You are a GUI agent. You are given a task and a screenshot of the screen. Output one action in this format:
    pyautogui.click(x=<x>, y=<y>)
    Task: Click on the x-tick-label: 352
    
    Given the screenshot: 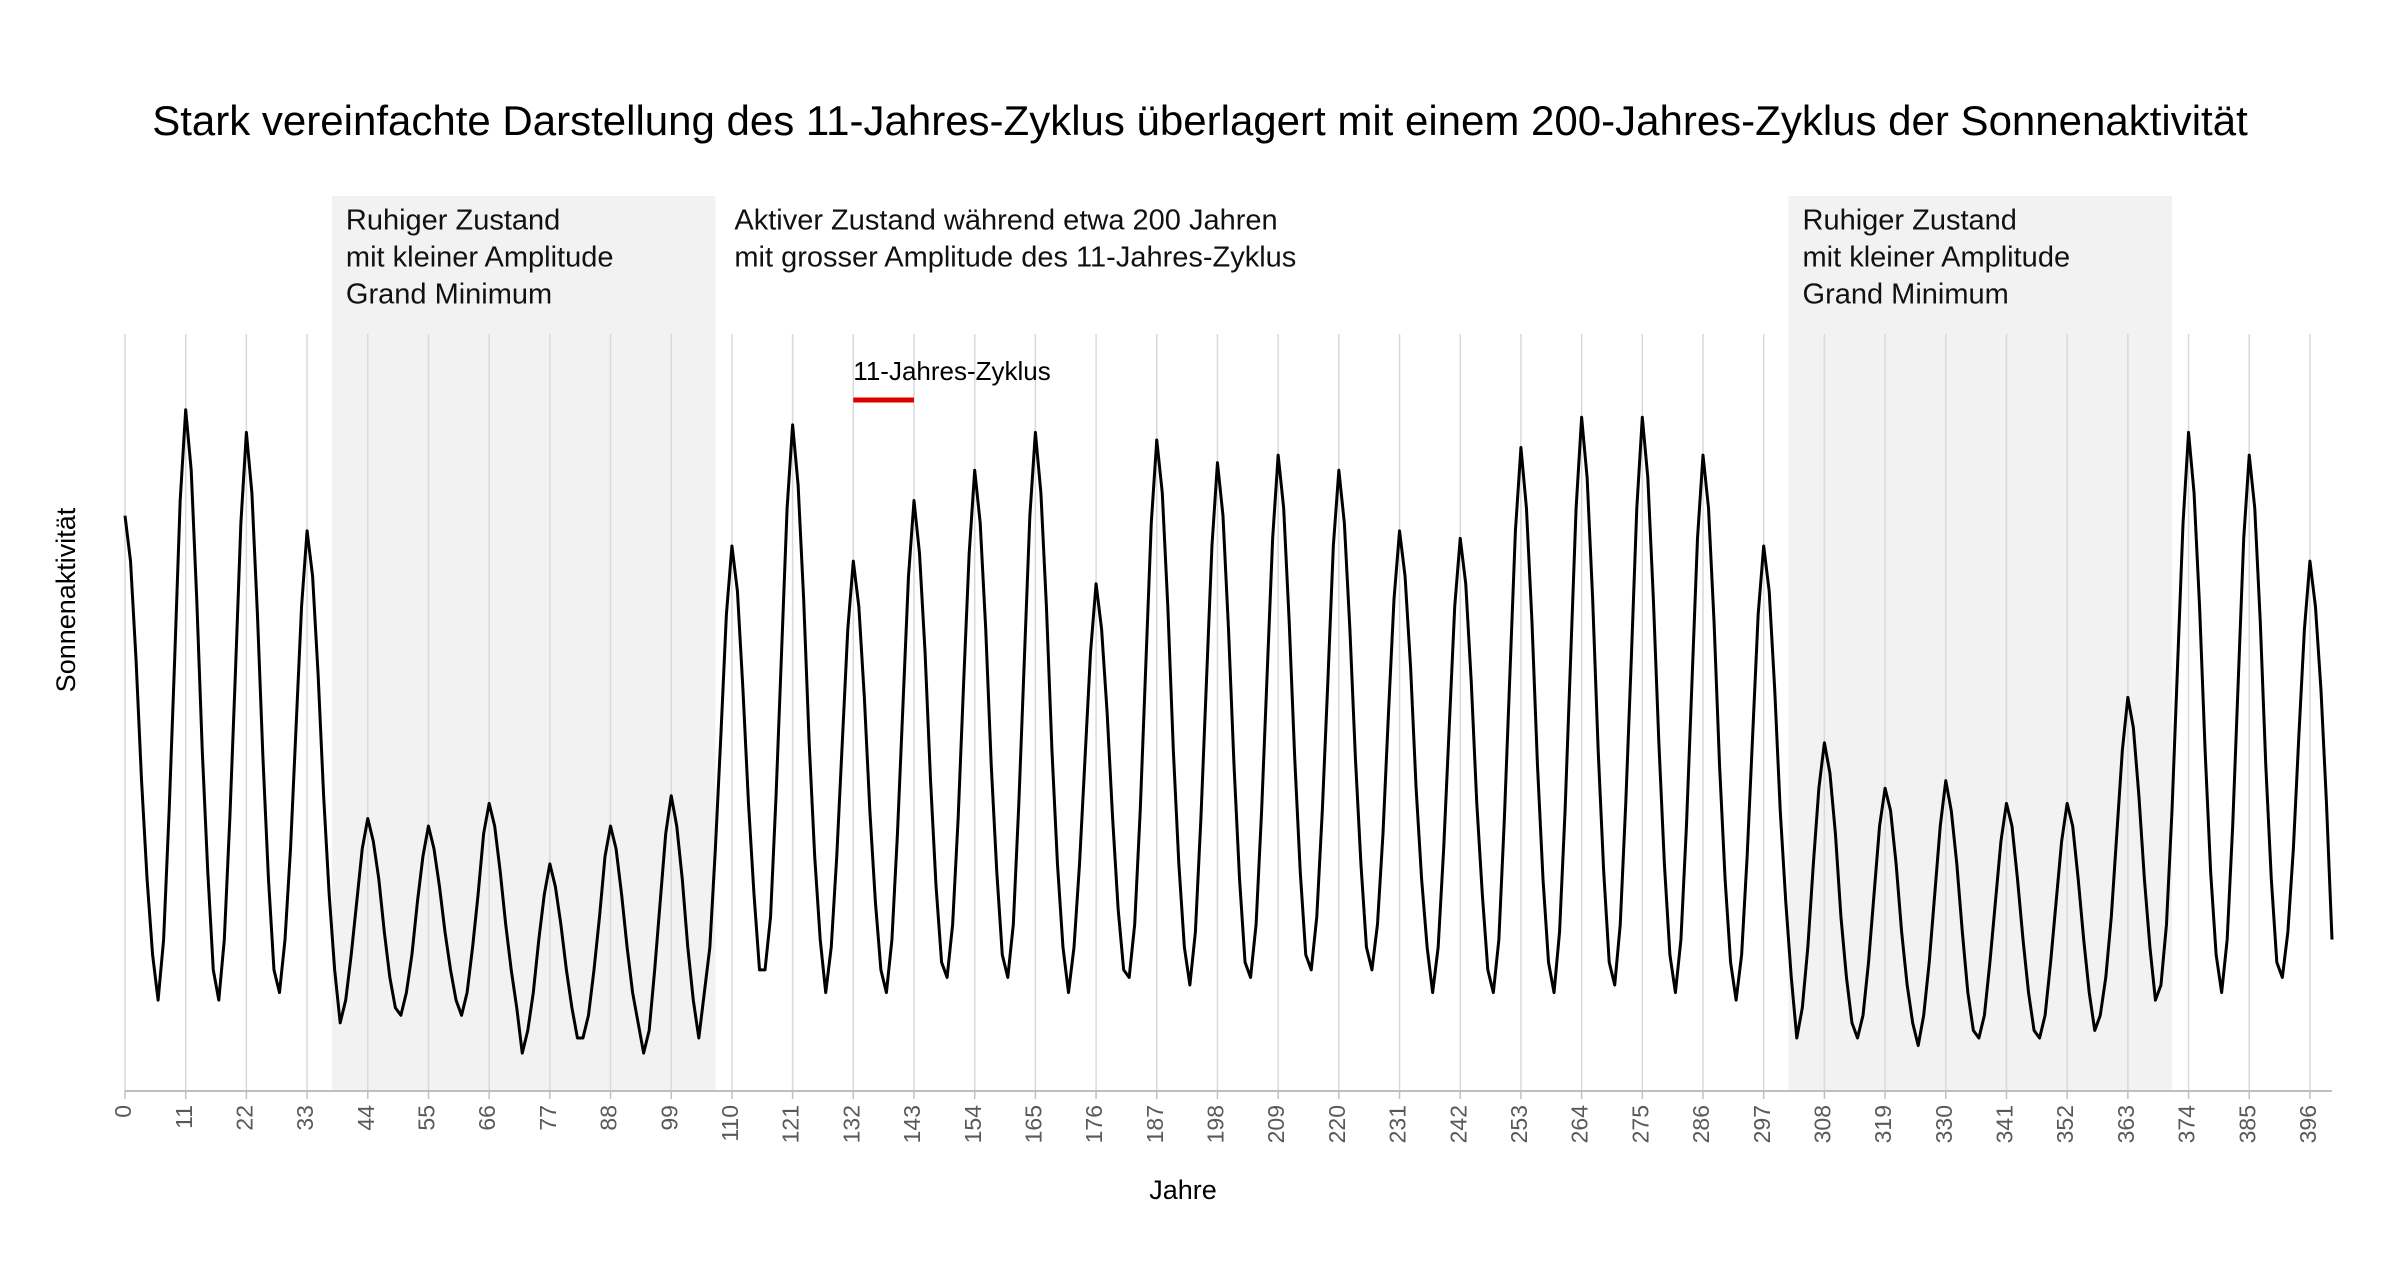 What is the action you would take?
    pyautogui.click(x=2065, y=1124)
    